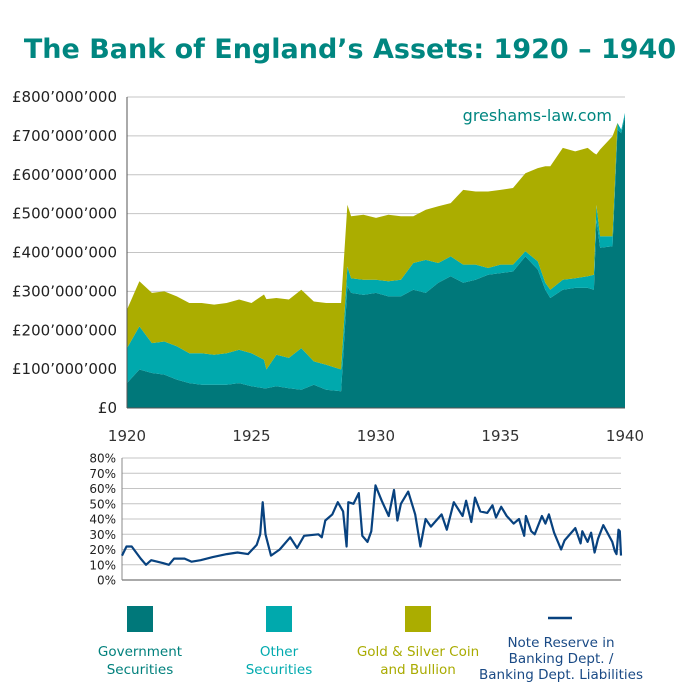 The height and width of the screenshot is (700, 700). I want to click on y-tick-label: 70%, so click(102, 474).